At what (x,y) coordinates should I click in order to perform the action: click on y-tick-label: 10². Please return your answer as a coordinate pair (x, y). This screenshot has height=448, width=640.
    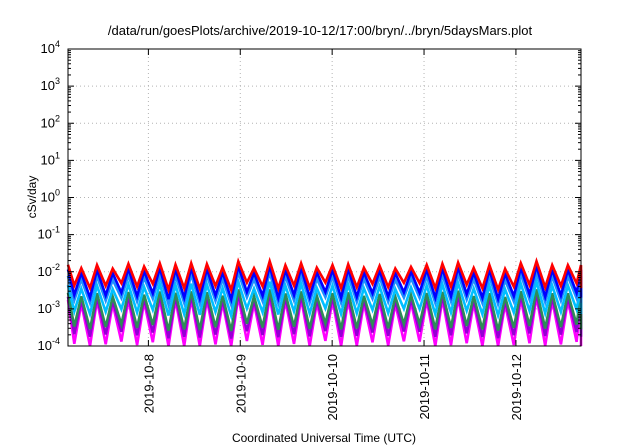
    Looking at the image, I should click on (50, 121).